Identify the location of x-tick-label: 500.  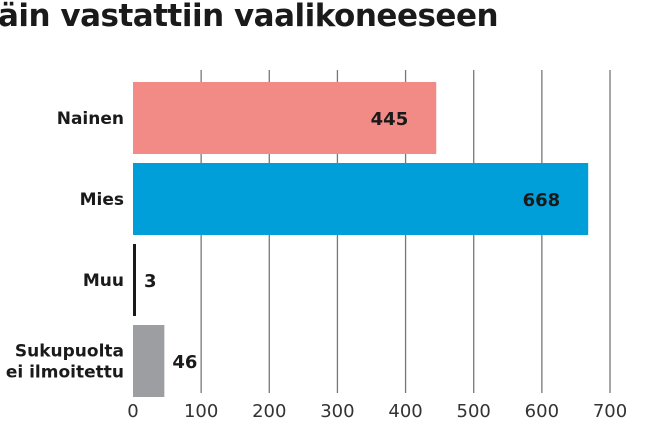
(474, 411).